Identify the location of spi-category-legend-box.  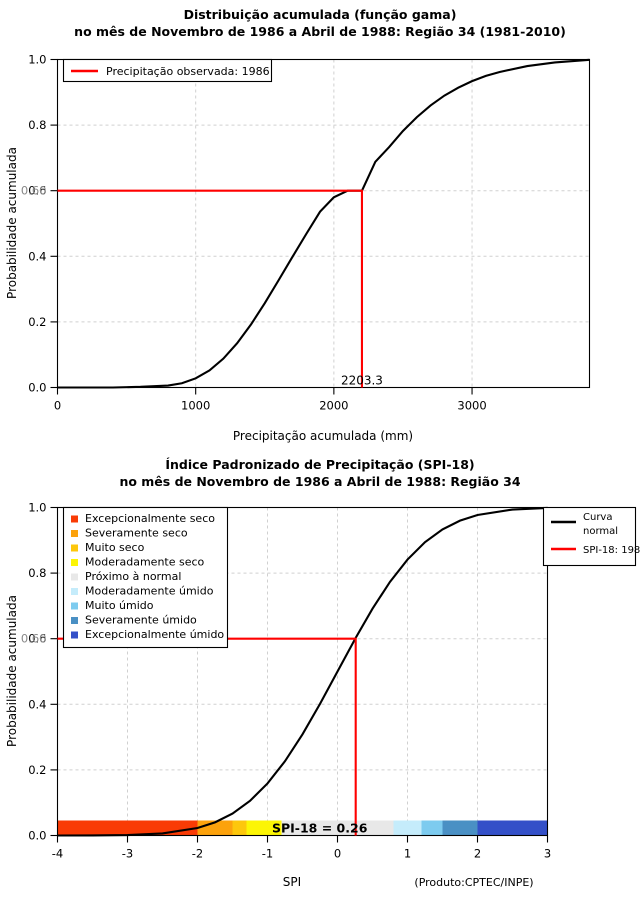
(145, 577).